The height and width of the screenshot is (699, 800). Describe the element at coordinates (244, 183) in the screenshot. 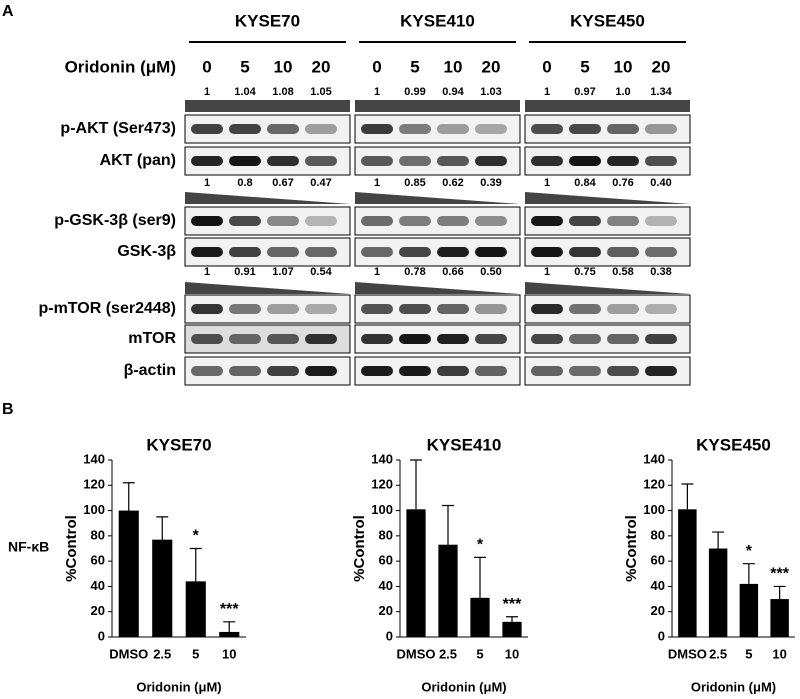

I see `ratio-label: 0.8` at that location.